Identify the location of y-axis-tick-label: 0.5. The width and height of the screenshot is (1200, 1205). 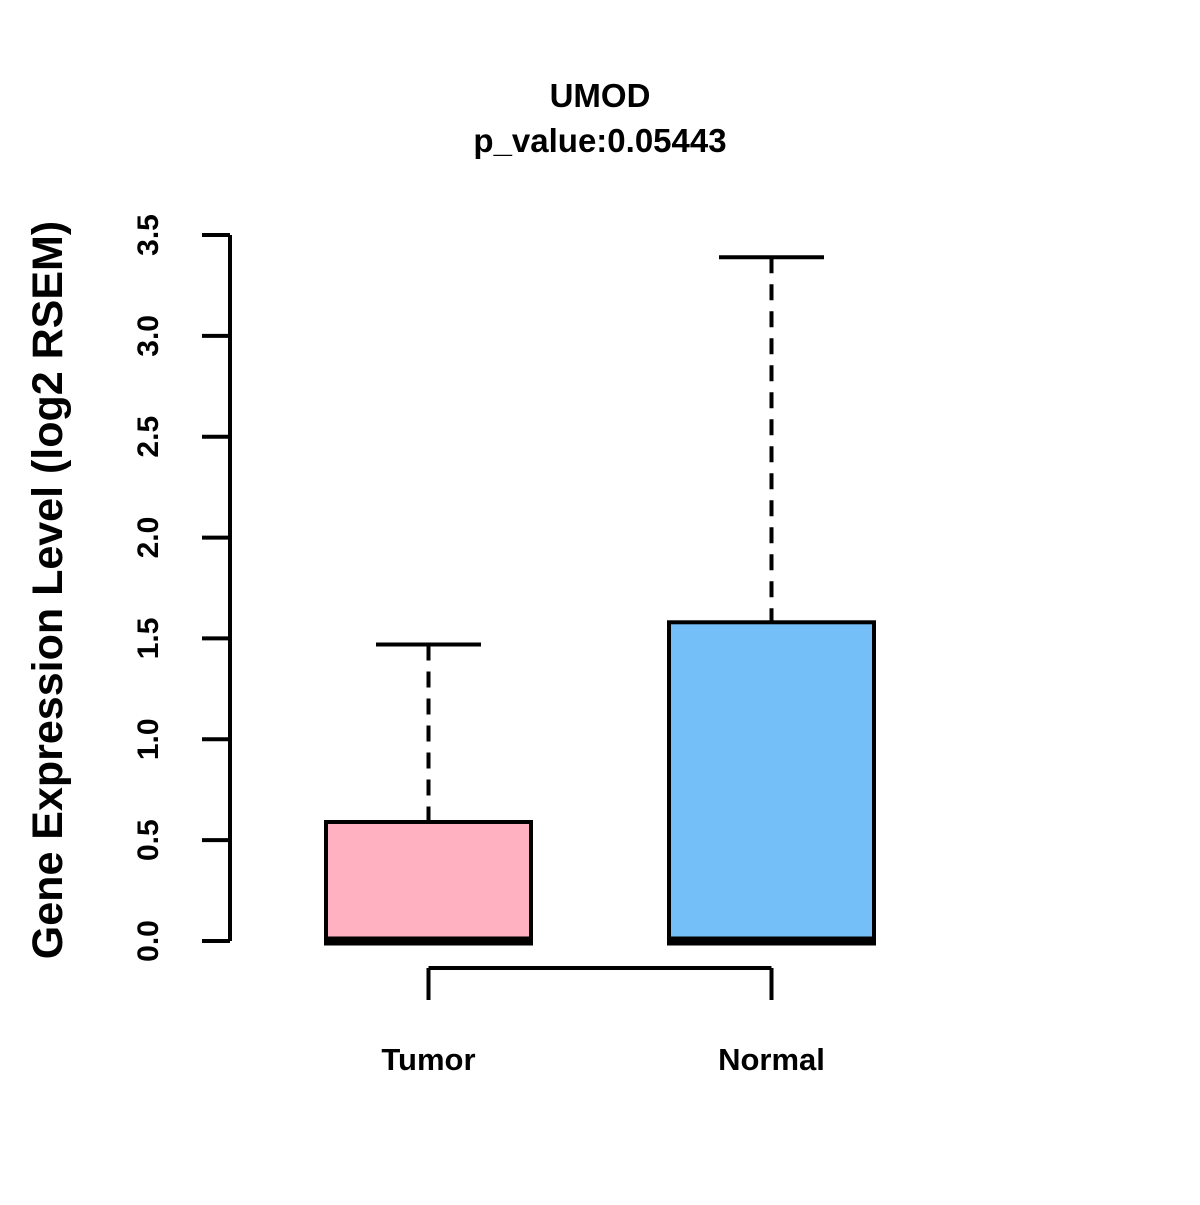
(148, 840).